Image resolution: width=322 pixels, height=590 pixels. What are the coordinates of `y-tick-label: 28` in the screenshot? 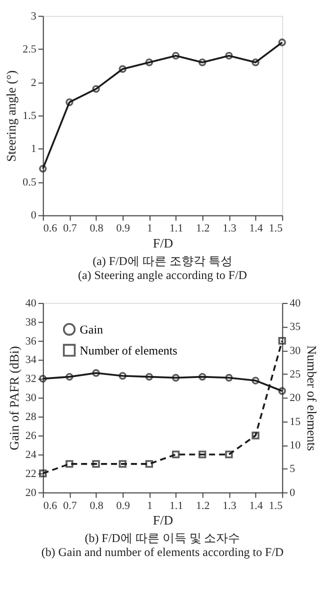 It's located at (31, 417).